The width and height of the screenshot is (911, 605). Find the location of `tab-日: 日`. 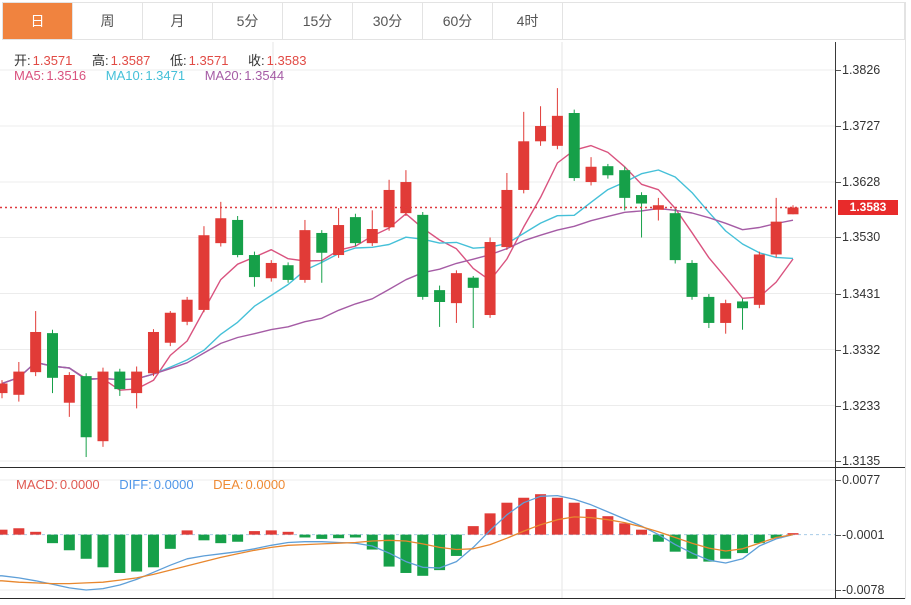

tab-日: 日 is located at coordinates (38, 21).